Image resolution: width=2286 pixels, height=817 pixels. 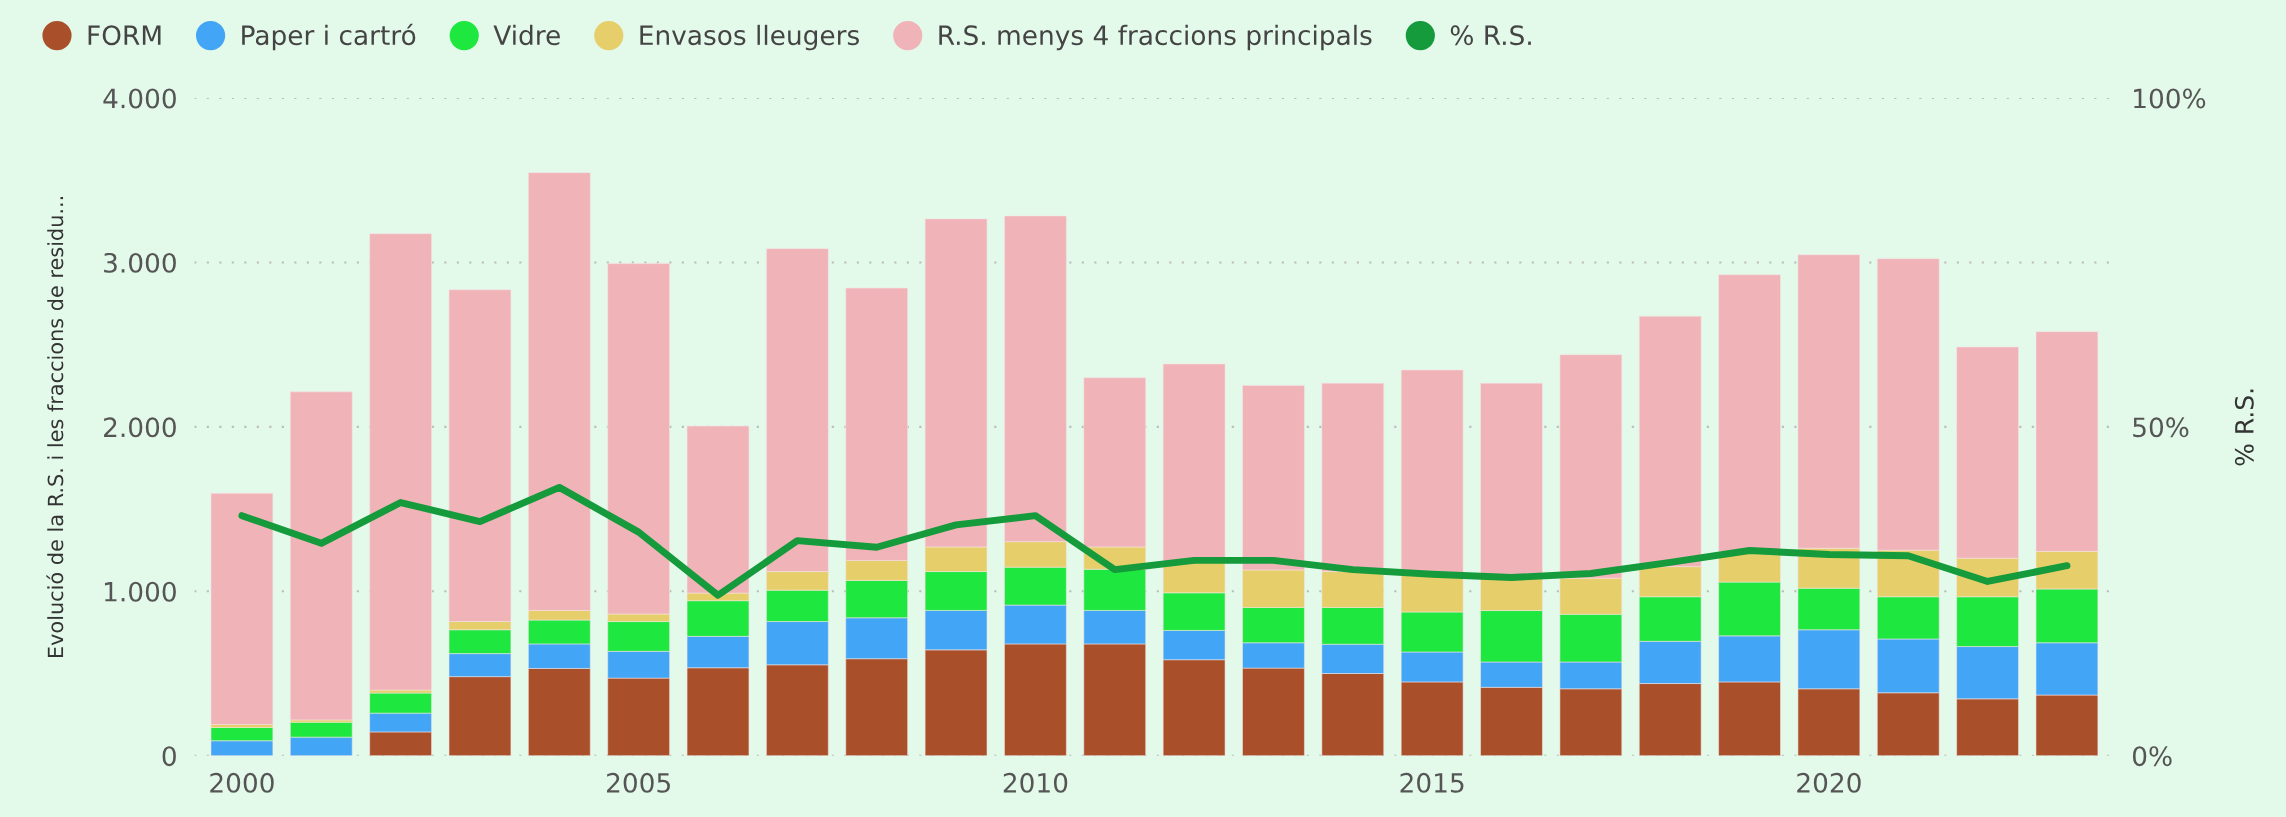 What do you see at coordinates (169, 756) in the screenshot?
I see `y-tick-label: 0` at bounding box center [169, 756].